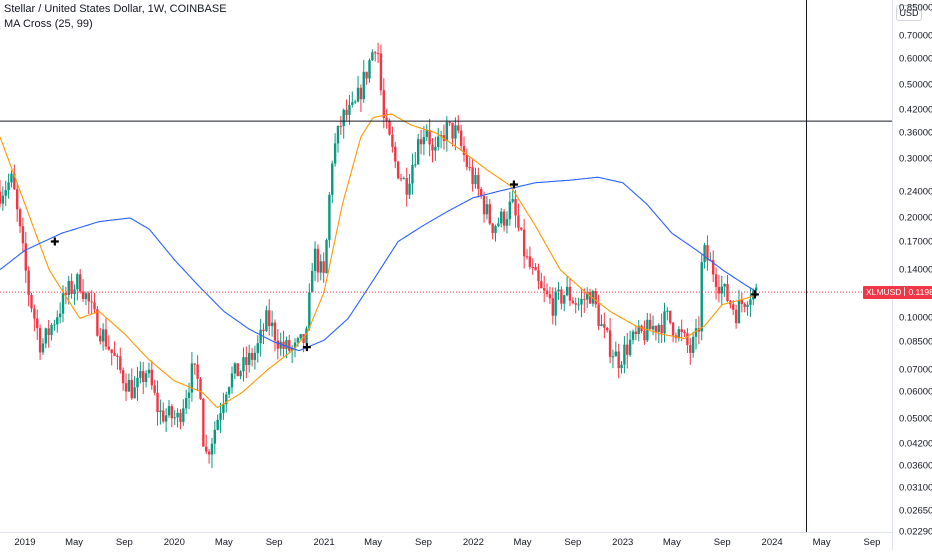  Describe the element at coordinates (772, 542) in the screenshot. I see `time-tick-label: 2024` at that location.